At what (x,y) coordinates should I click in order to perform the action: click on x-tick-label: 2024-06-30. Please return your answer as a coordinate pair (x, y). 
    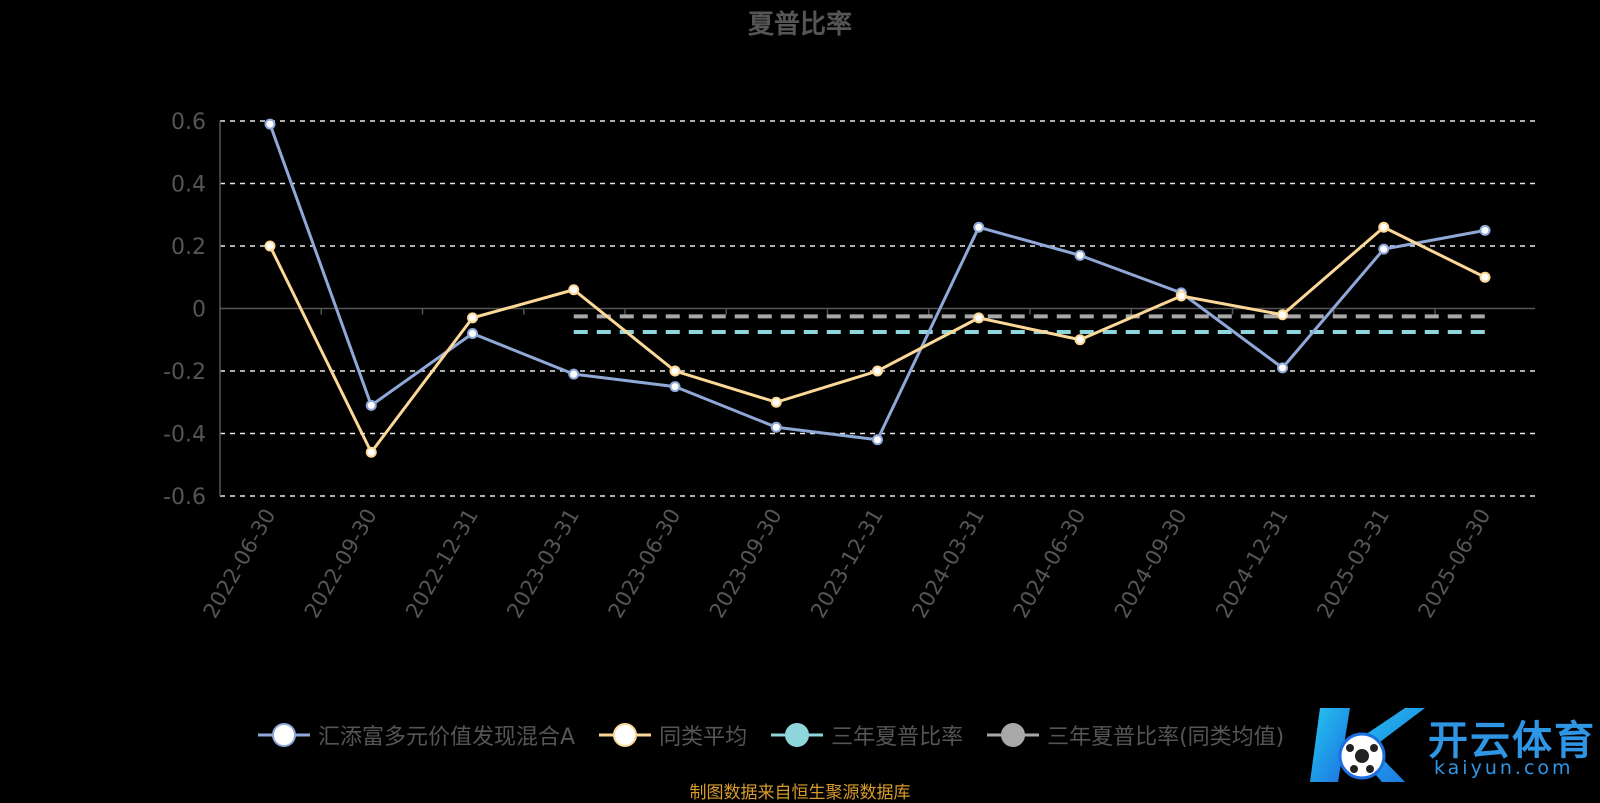
    Looking at the image, I should click on (1050, 564).